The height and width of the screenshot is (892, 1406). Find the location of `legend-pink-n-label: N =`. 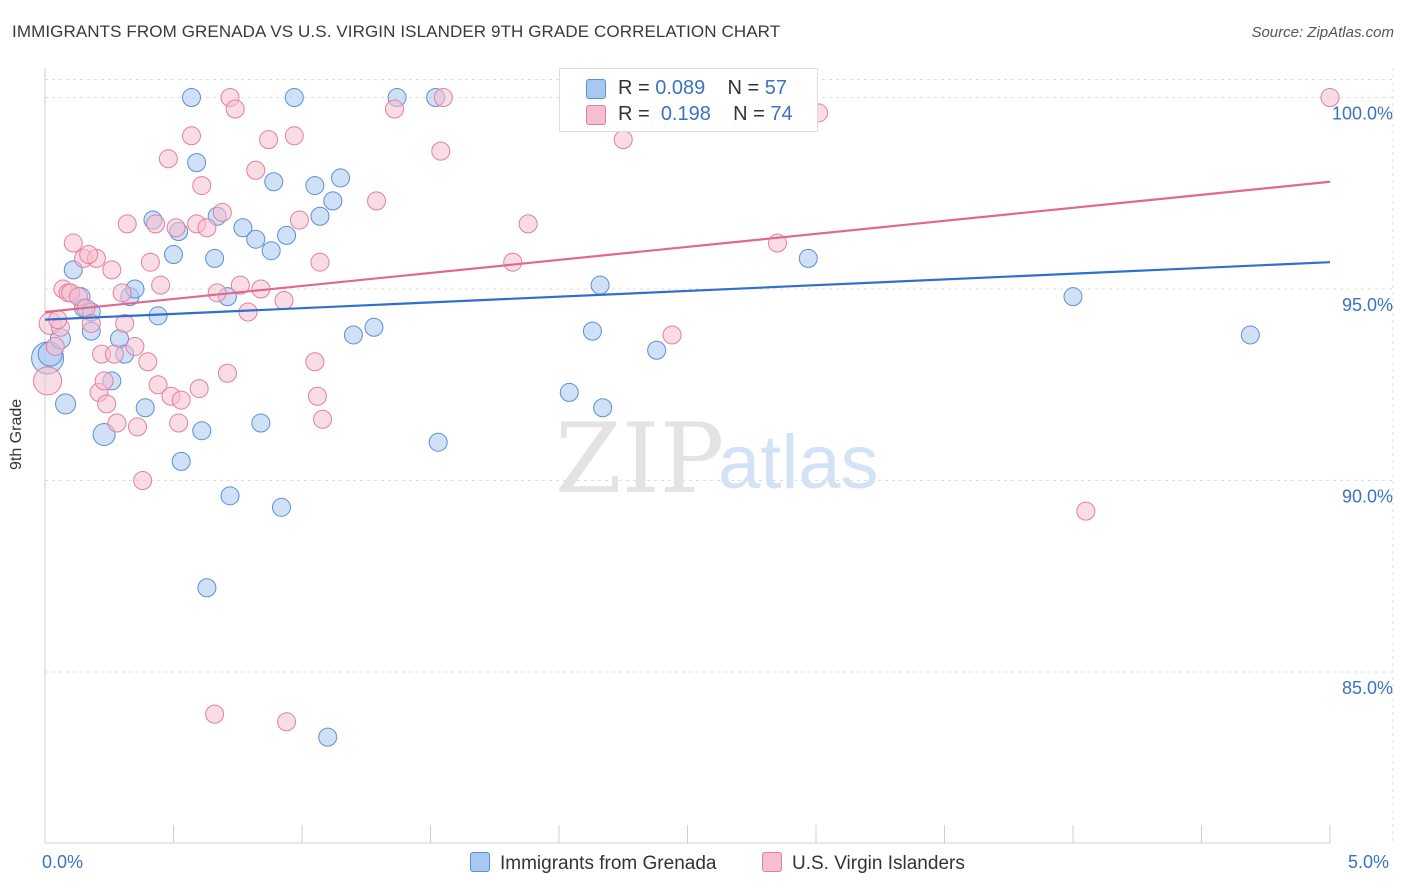

legend-pink-n-label: N = is located at coordinates (752, 114).